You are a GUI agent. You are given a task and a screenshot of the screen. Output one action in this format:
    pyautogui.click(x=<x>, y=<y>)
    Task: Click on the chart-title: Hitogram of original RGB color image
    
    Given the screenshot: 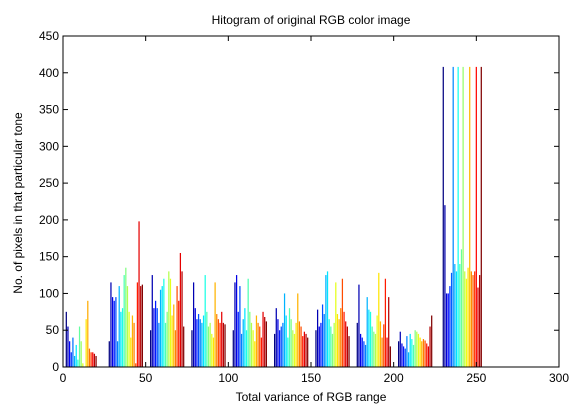 What is the action you would take?
    pyautogui.click(x=311, y=20)
    